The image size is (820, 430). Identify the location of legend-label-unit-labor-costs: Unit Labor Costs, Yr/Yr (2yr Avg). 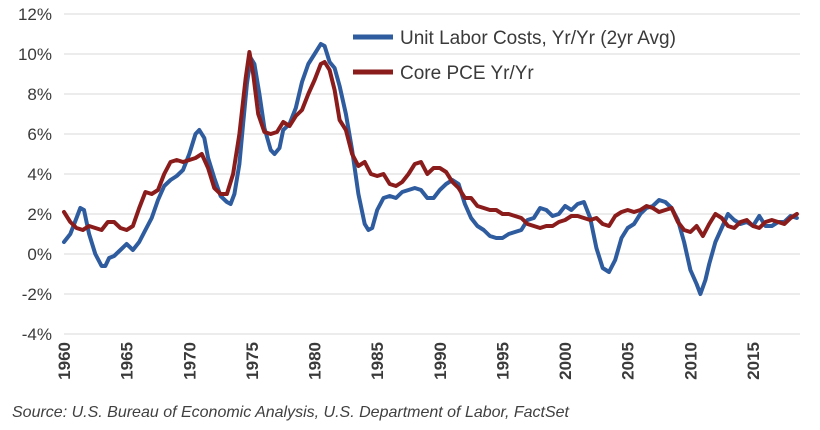
(538, 38).